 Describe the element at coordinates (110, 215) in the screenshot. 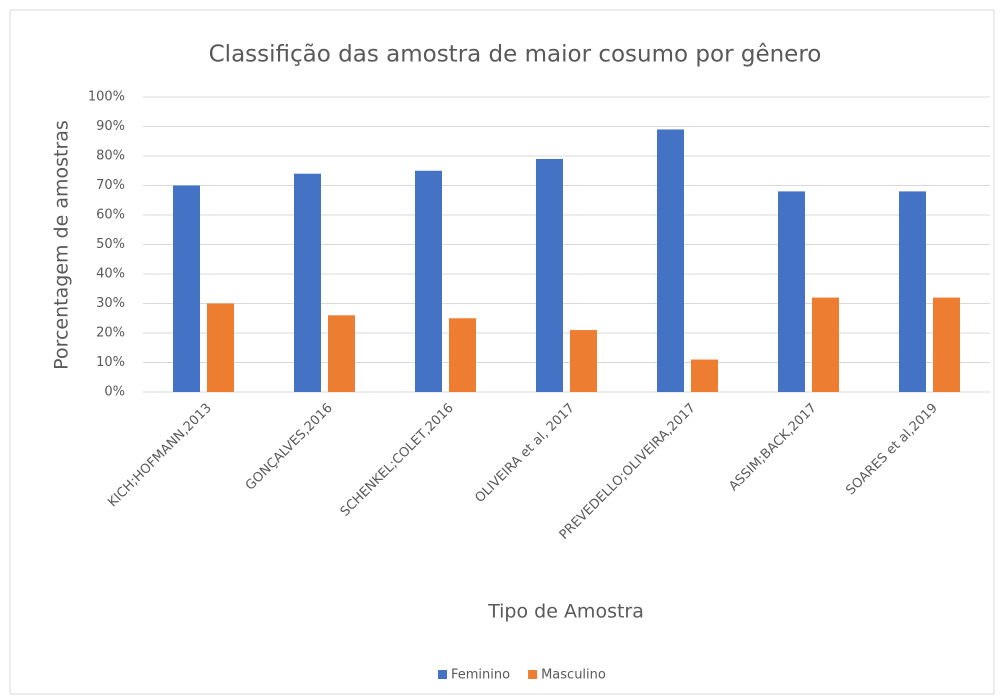

I see `y-tick-label: 60%` at that location.